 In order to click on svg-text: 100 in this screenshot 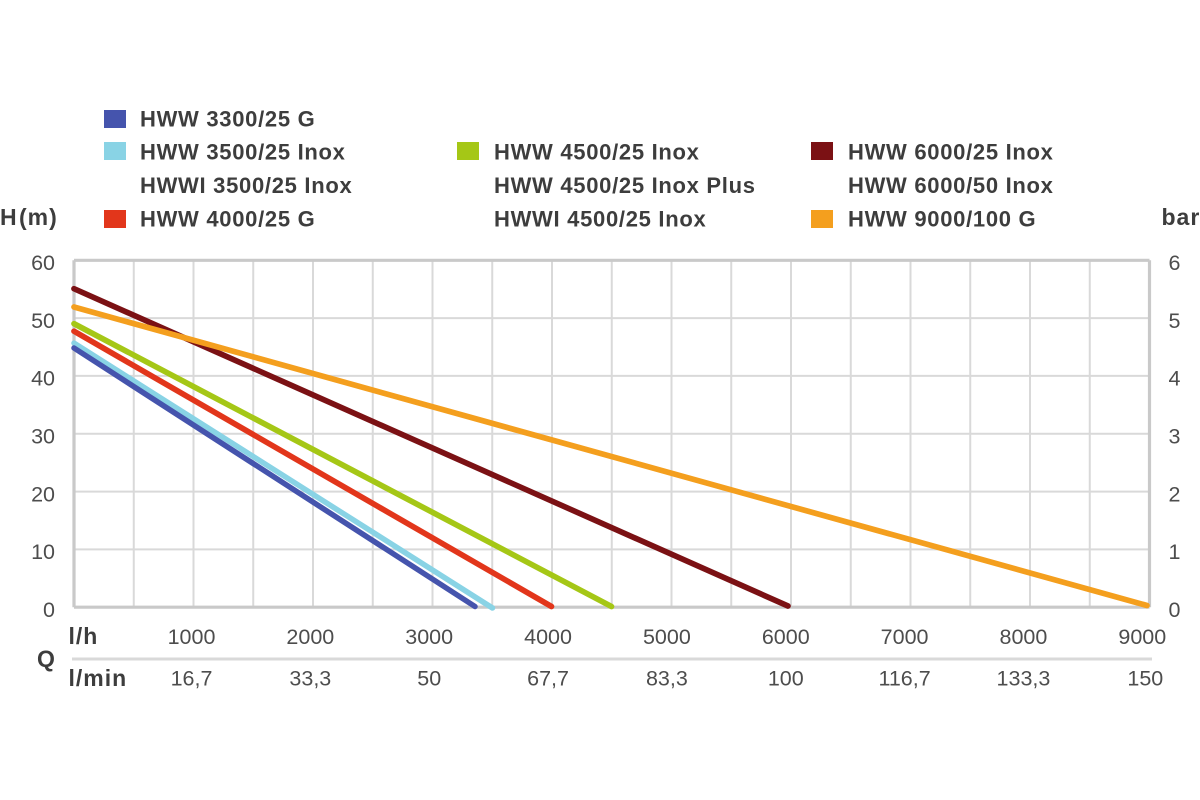, I will do `click(786, 679)`.